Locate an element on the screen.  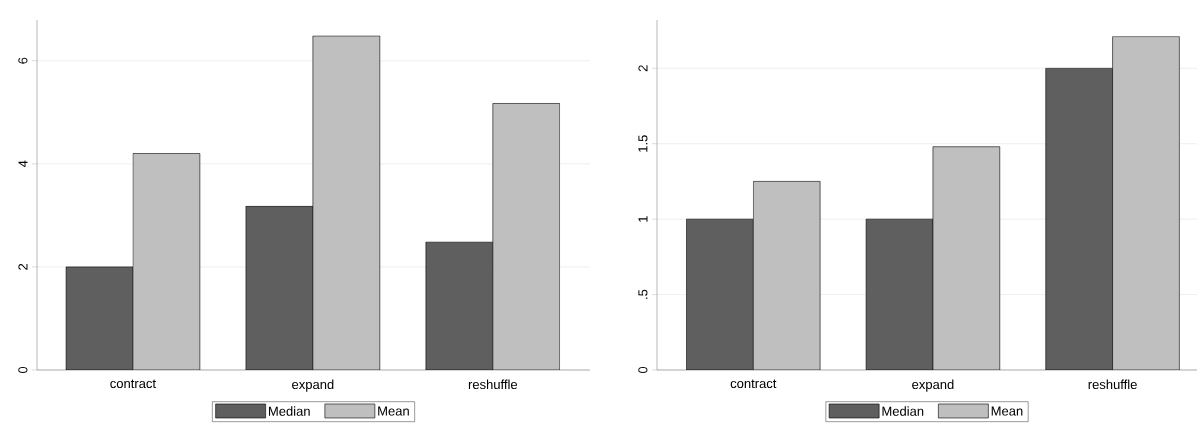
y-tick-label: 4 is located at coordinates (23, 164).